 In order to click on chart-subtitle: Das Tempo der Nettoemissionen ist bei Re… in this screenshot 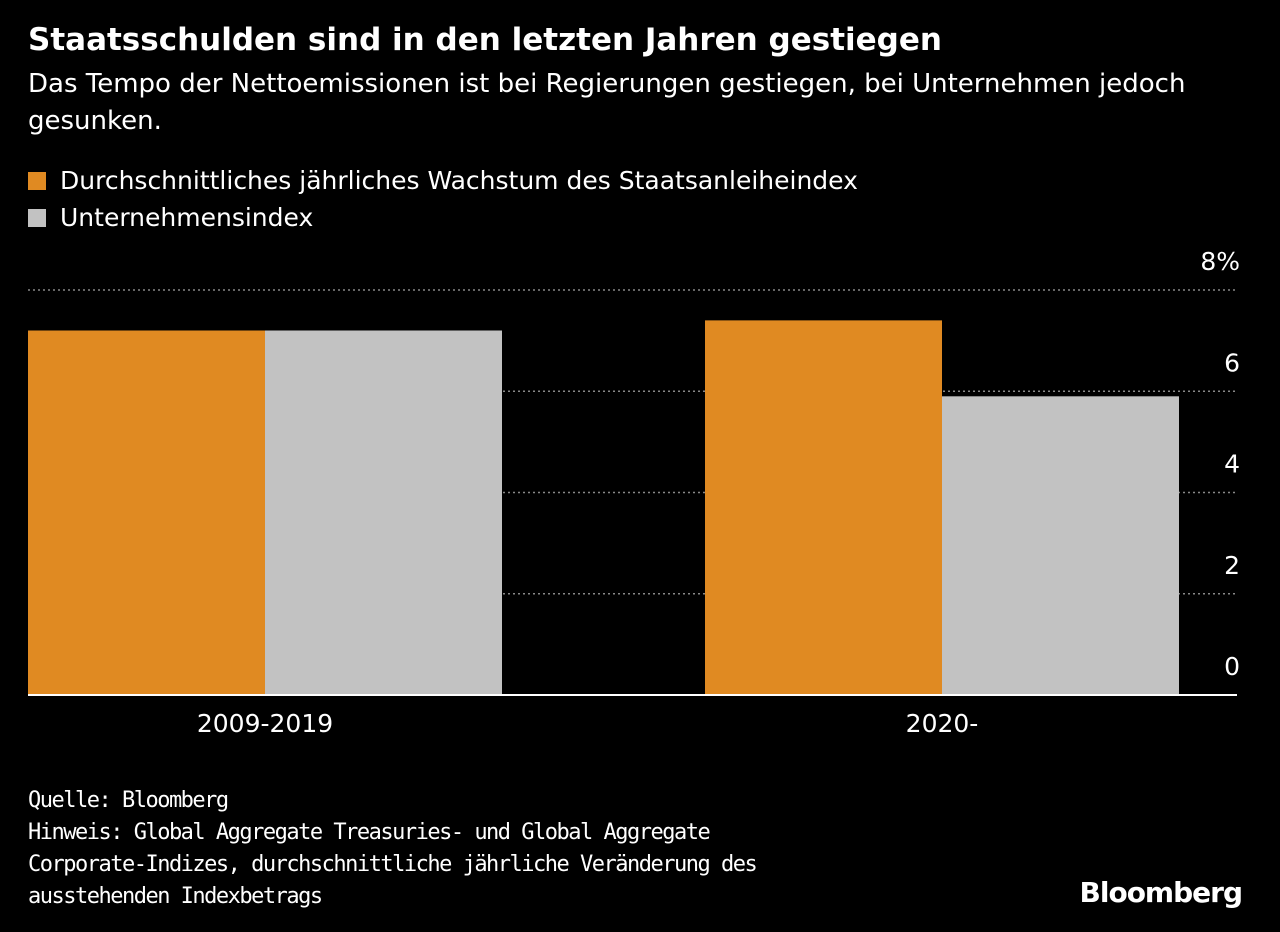, I will do `click(607, 102)`.